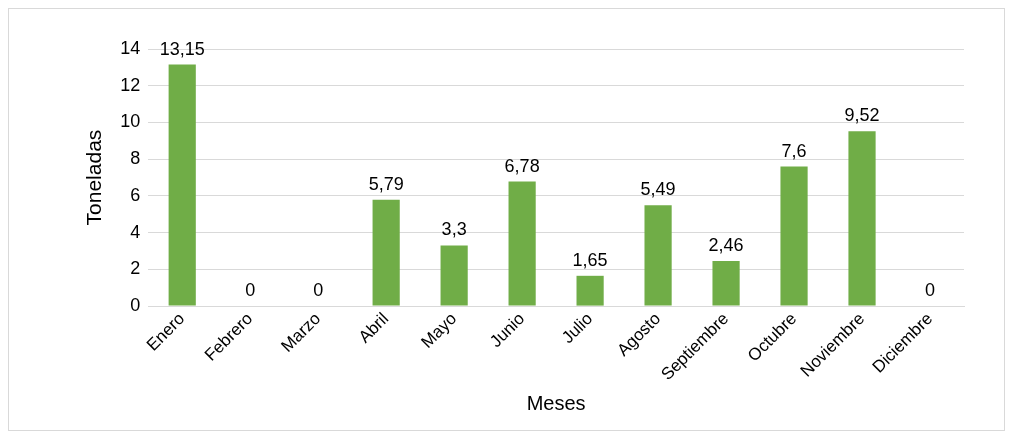 This screenshot has height=441, width=1015. What do you see at coordinates (130, 121) in the screenshot?
I see `y-tick-label: 10` at bounding box center [130, 121].